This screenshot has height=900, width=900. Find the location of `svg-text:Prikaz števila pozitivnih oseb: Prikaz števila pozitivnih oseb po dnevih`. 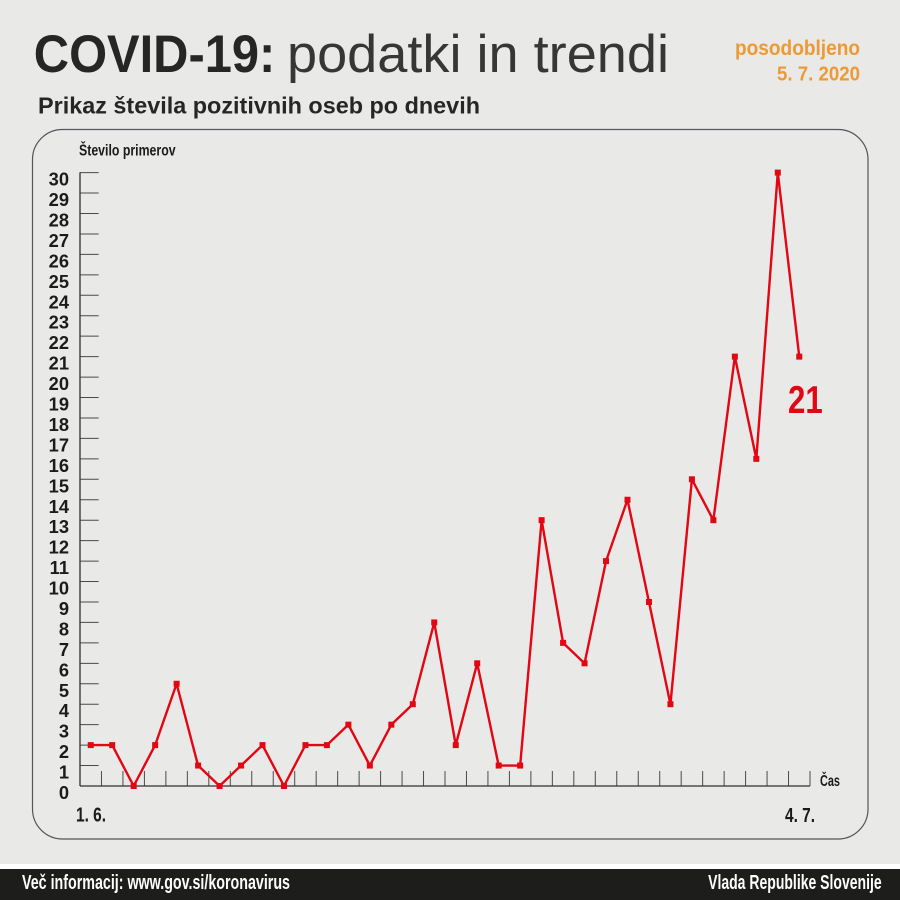

svg-text:Prikaz števila pozitivnih oseb: Prikaz števila pozitivnih oseb po dnevih is located at coordinates (259, 106).